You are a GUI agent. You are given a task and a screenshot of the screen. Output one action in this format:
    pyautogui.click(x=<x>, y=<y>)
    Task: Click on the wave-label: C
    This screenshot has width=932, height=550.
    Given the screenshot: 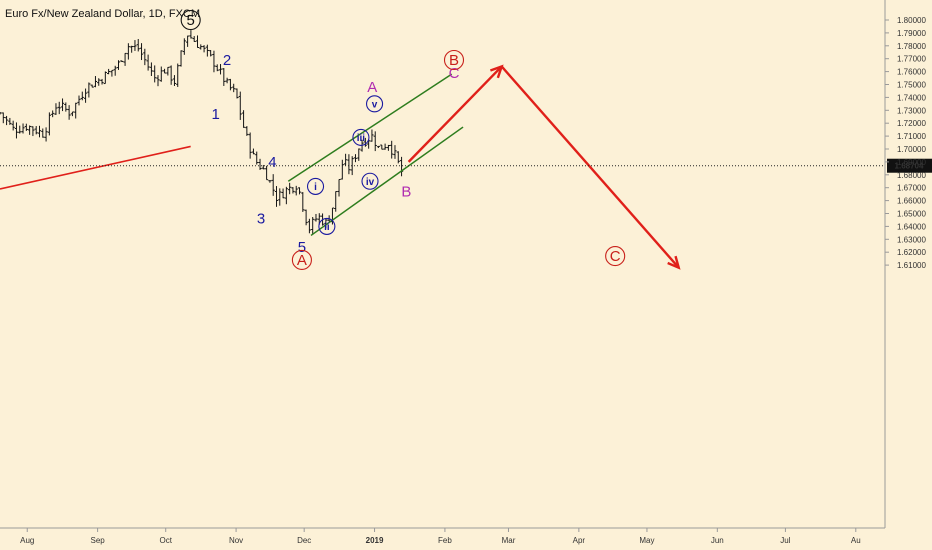 What is the action you would take?
    pyautogui.click(x=615, y=256)
    